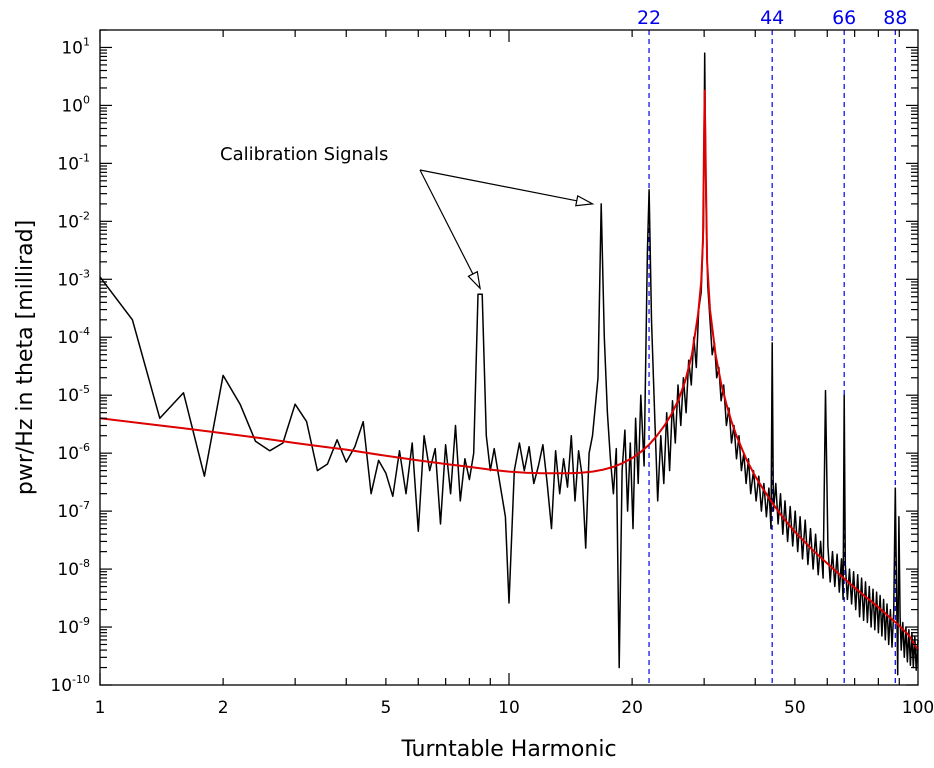 The width and height of the screenshot is (934, 768). What do you see at coordinates (407, 217) in the screenshot?
I see `calibration-annotation: Calibration Signals` at bounding box center [407, 217].